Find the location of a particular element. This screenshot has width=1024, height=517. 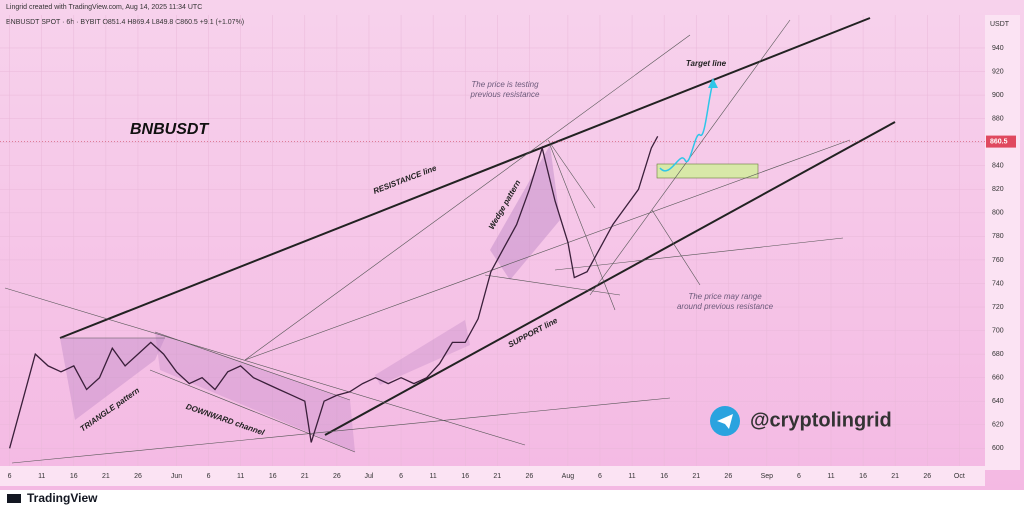

annotation: previous resistance is located at coordinates (505, 94).